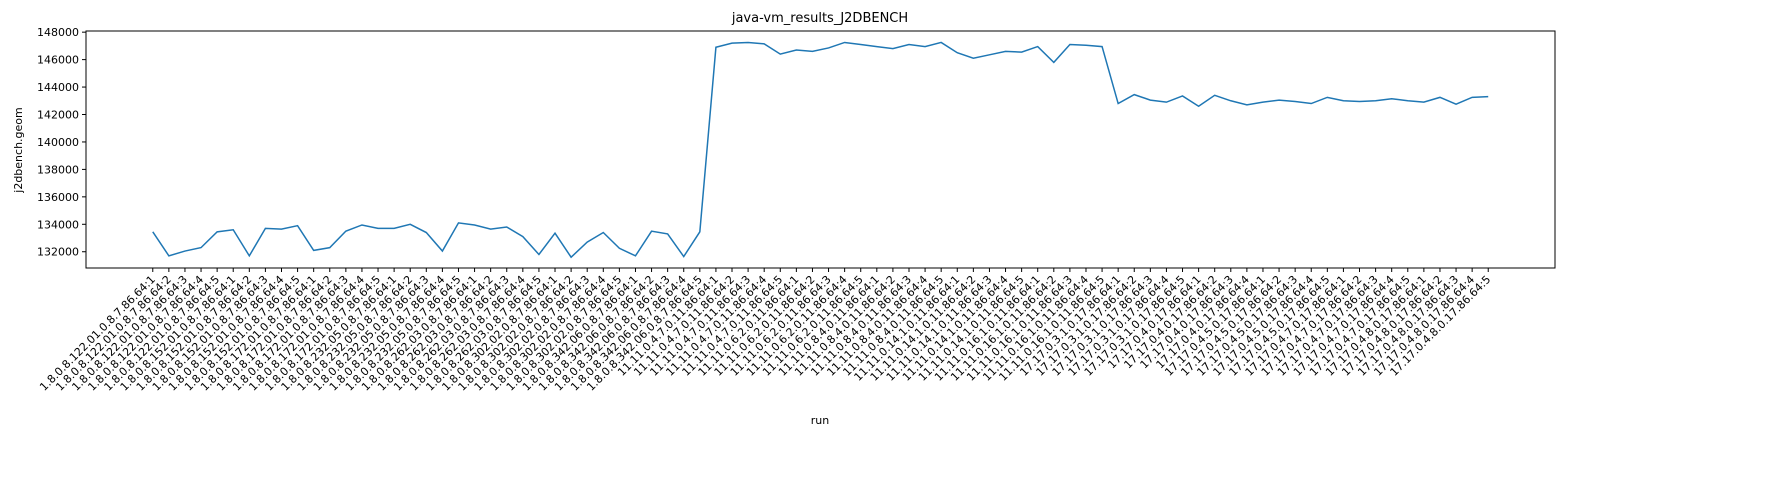 This screenshot has height=500, width=1780. I want to click on y-tick-label: 144000, so click(58, 87).